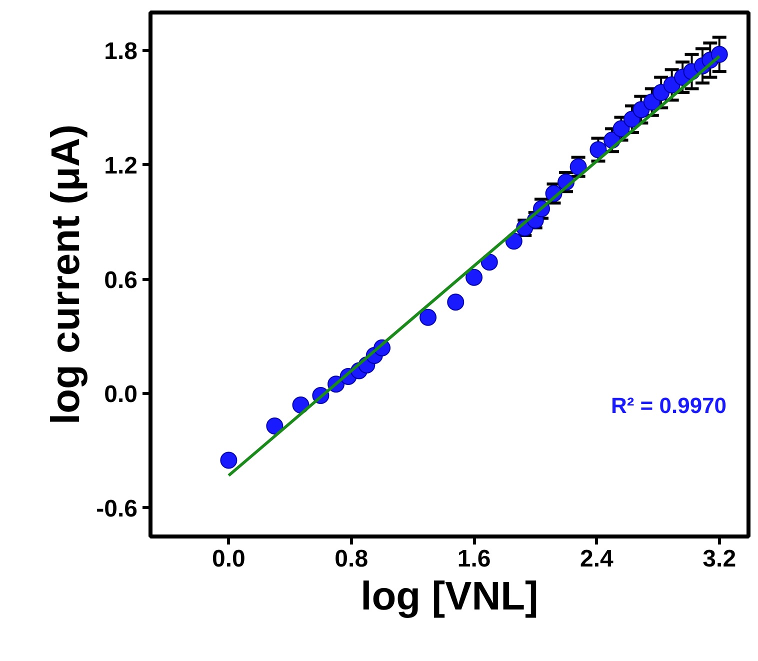 This screenshot has width=758, height=661. Describe the element at coordinates (719, 559) in the screenshot. I see `x-tick-label: 3.2` at that location.